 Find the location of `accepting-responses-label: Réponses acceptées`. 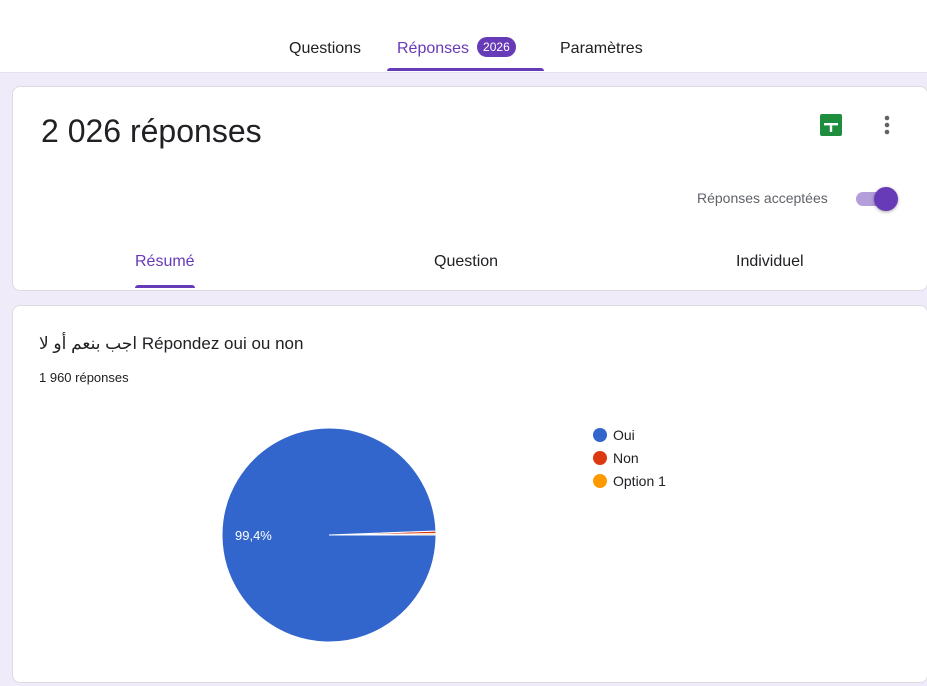

accepting-responses-label: Réponses acceptées is located at coordinates (762, 198).